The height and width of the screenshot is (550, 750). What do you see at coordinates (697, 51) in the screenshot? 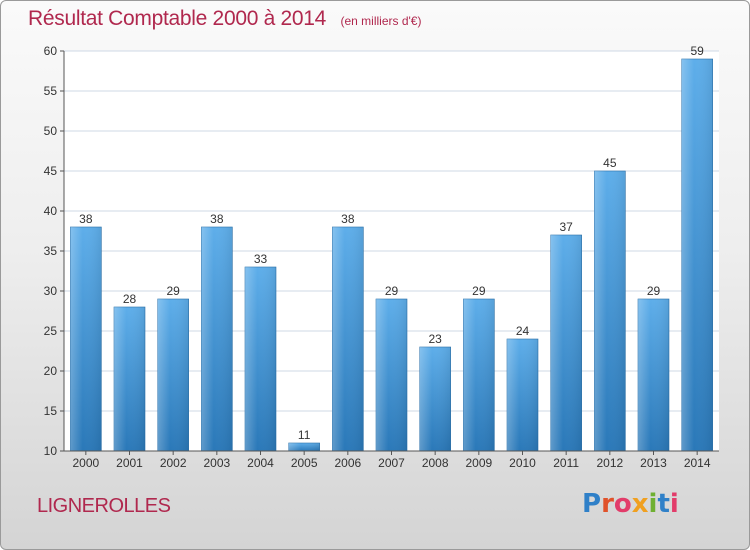
I see `bar-value-label: 59` at bounding box center [697, 51].